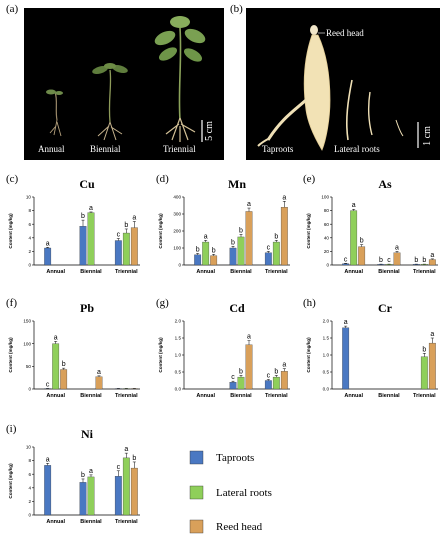  What do you see at coordinates (134, 246) in the screenshot?
I see `bar-cu-reed-head` at bounding box center [134, 246].